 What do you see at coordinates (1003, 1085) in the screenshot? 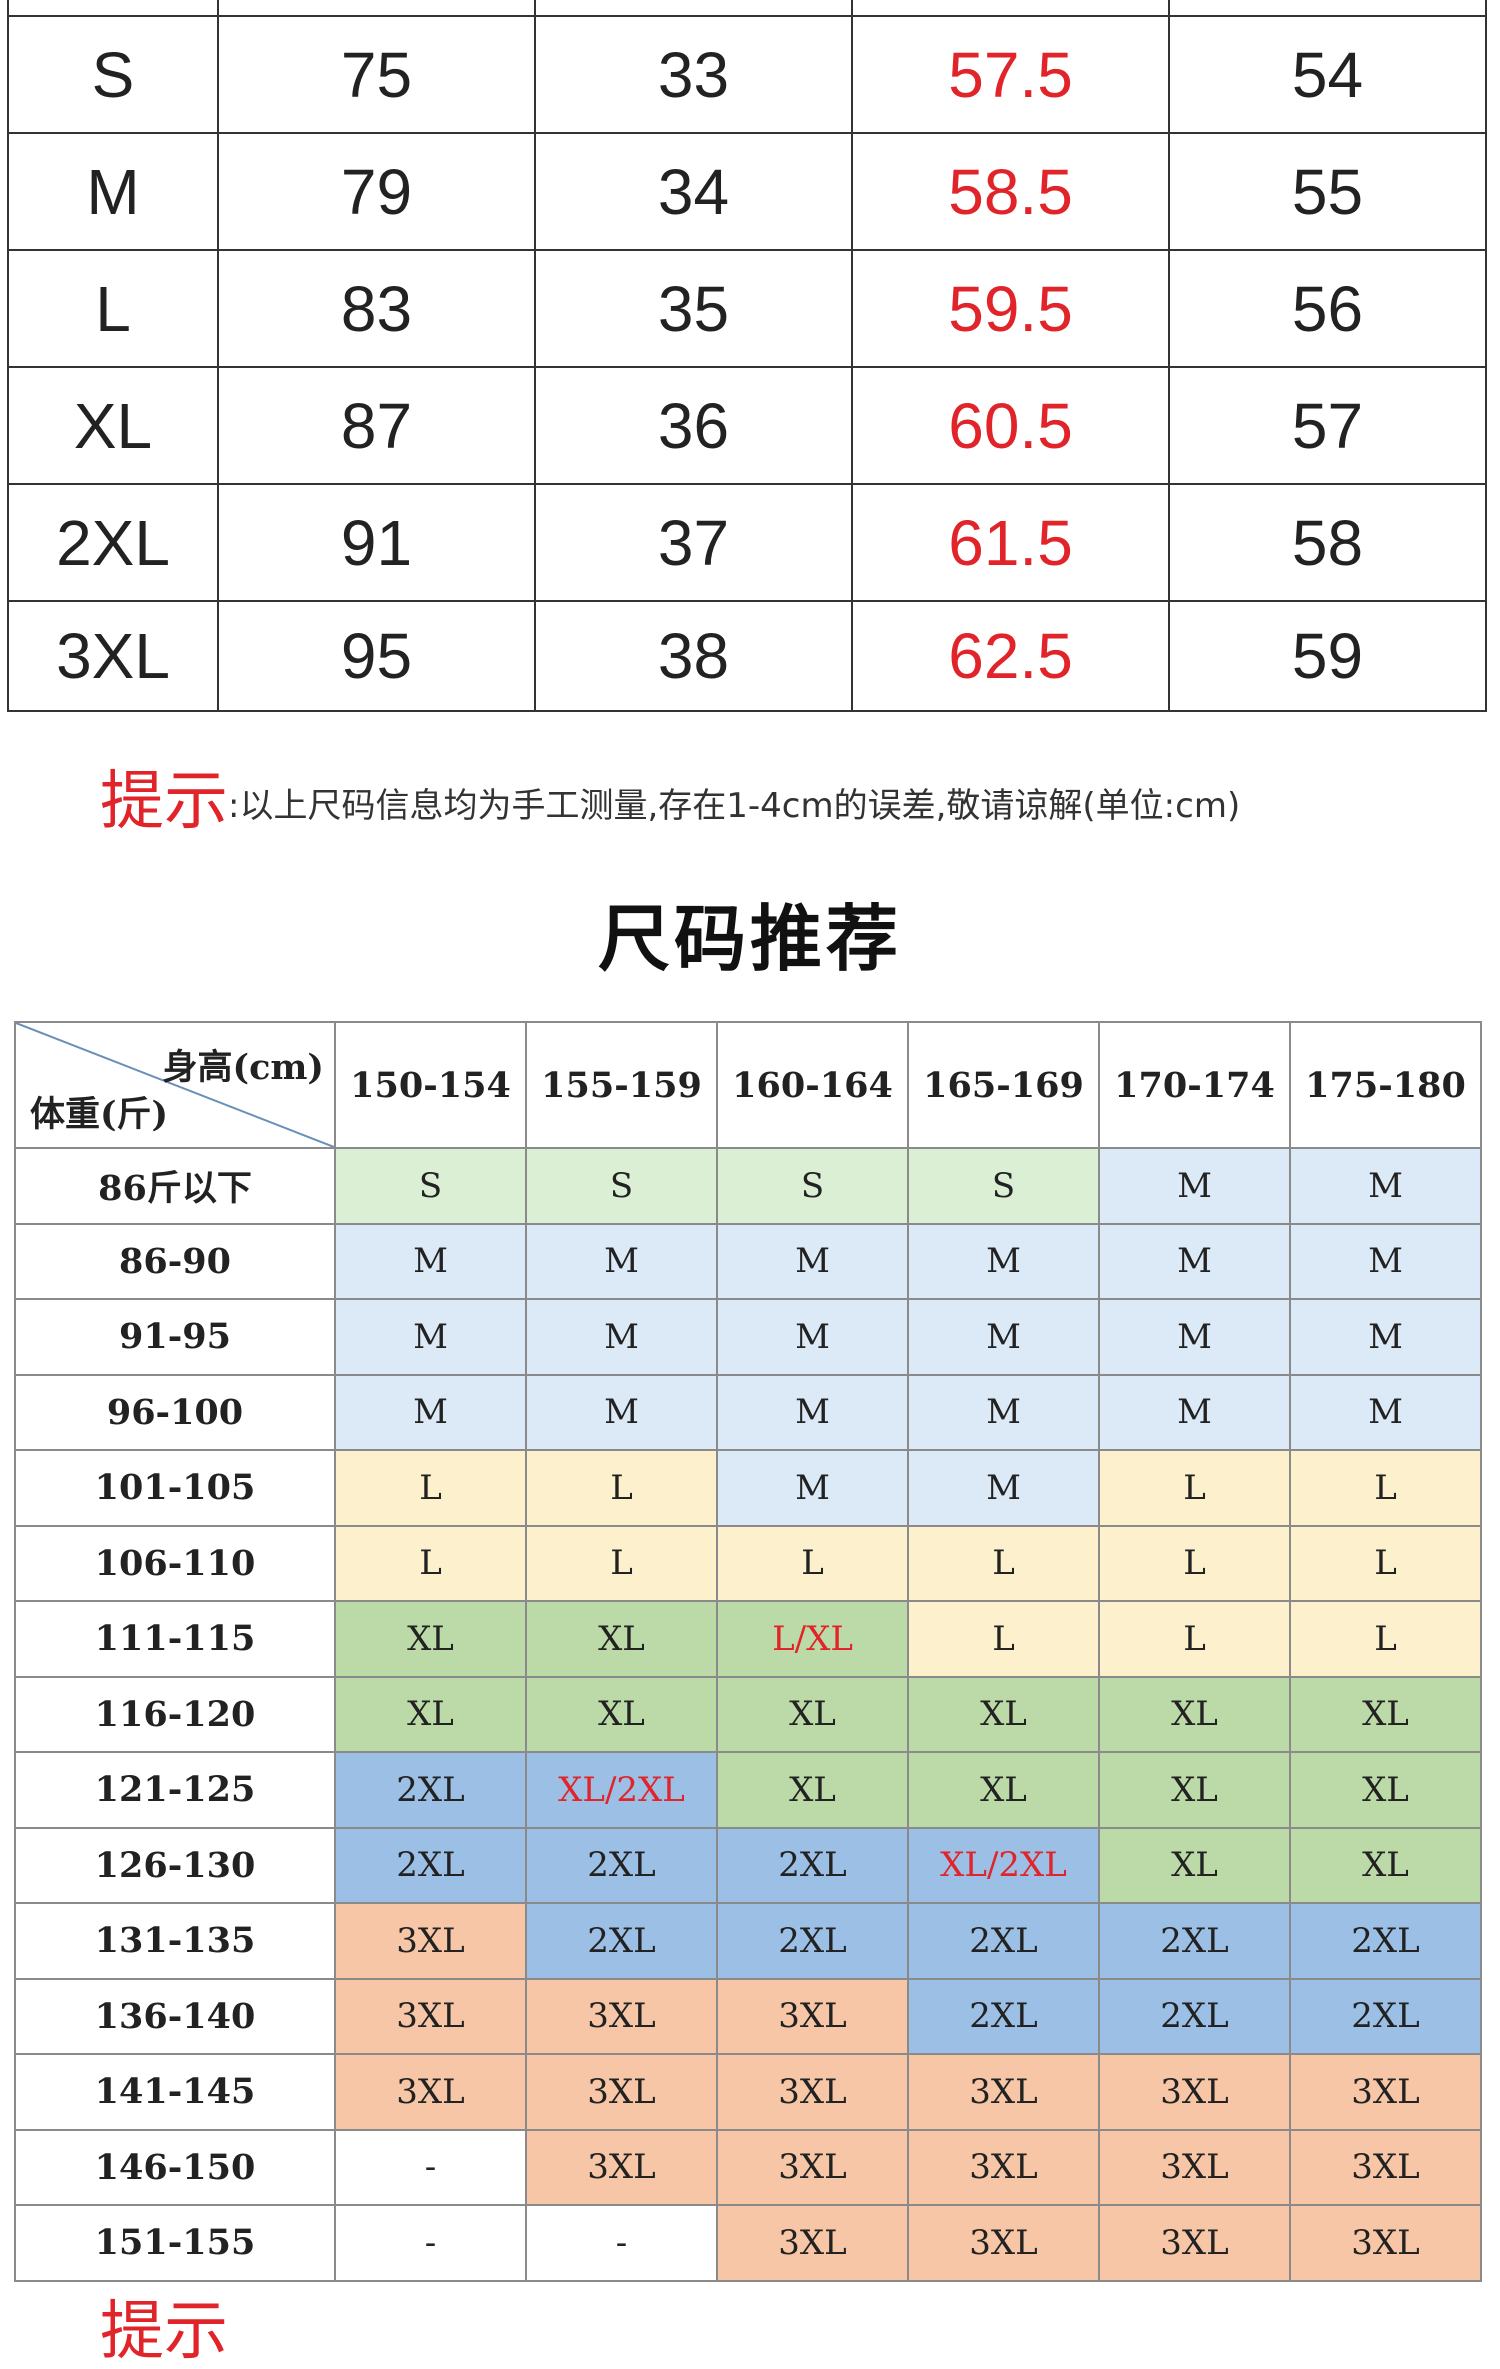
I see `height-range-header: 165-169` at bounding box center [1003, 1085].